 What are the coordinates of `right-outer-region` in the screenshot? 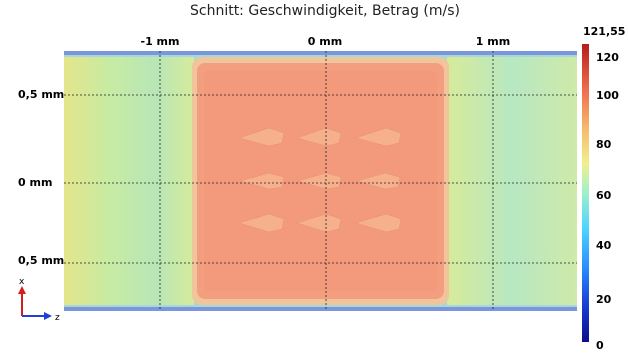 It's located at (512, 181).